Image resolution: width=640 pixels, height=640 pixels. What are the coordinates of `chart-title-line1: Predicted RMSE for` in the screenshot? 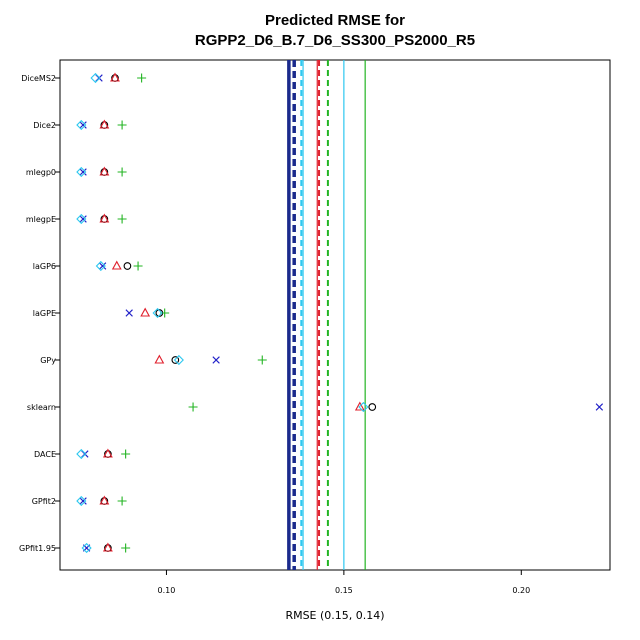 It's located at (335, 20).